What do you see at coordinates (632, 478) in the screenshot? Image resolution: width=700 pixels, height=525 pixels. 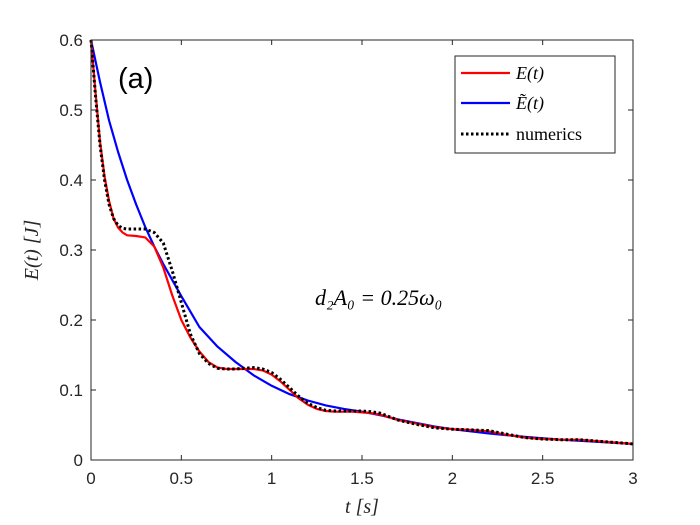 I see `x-tick-label: 3` at bounding box center [632, 478].